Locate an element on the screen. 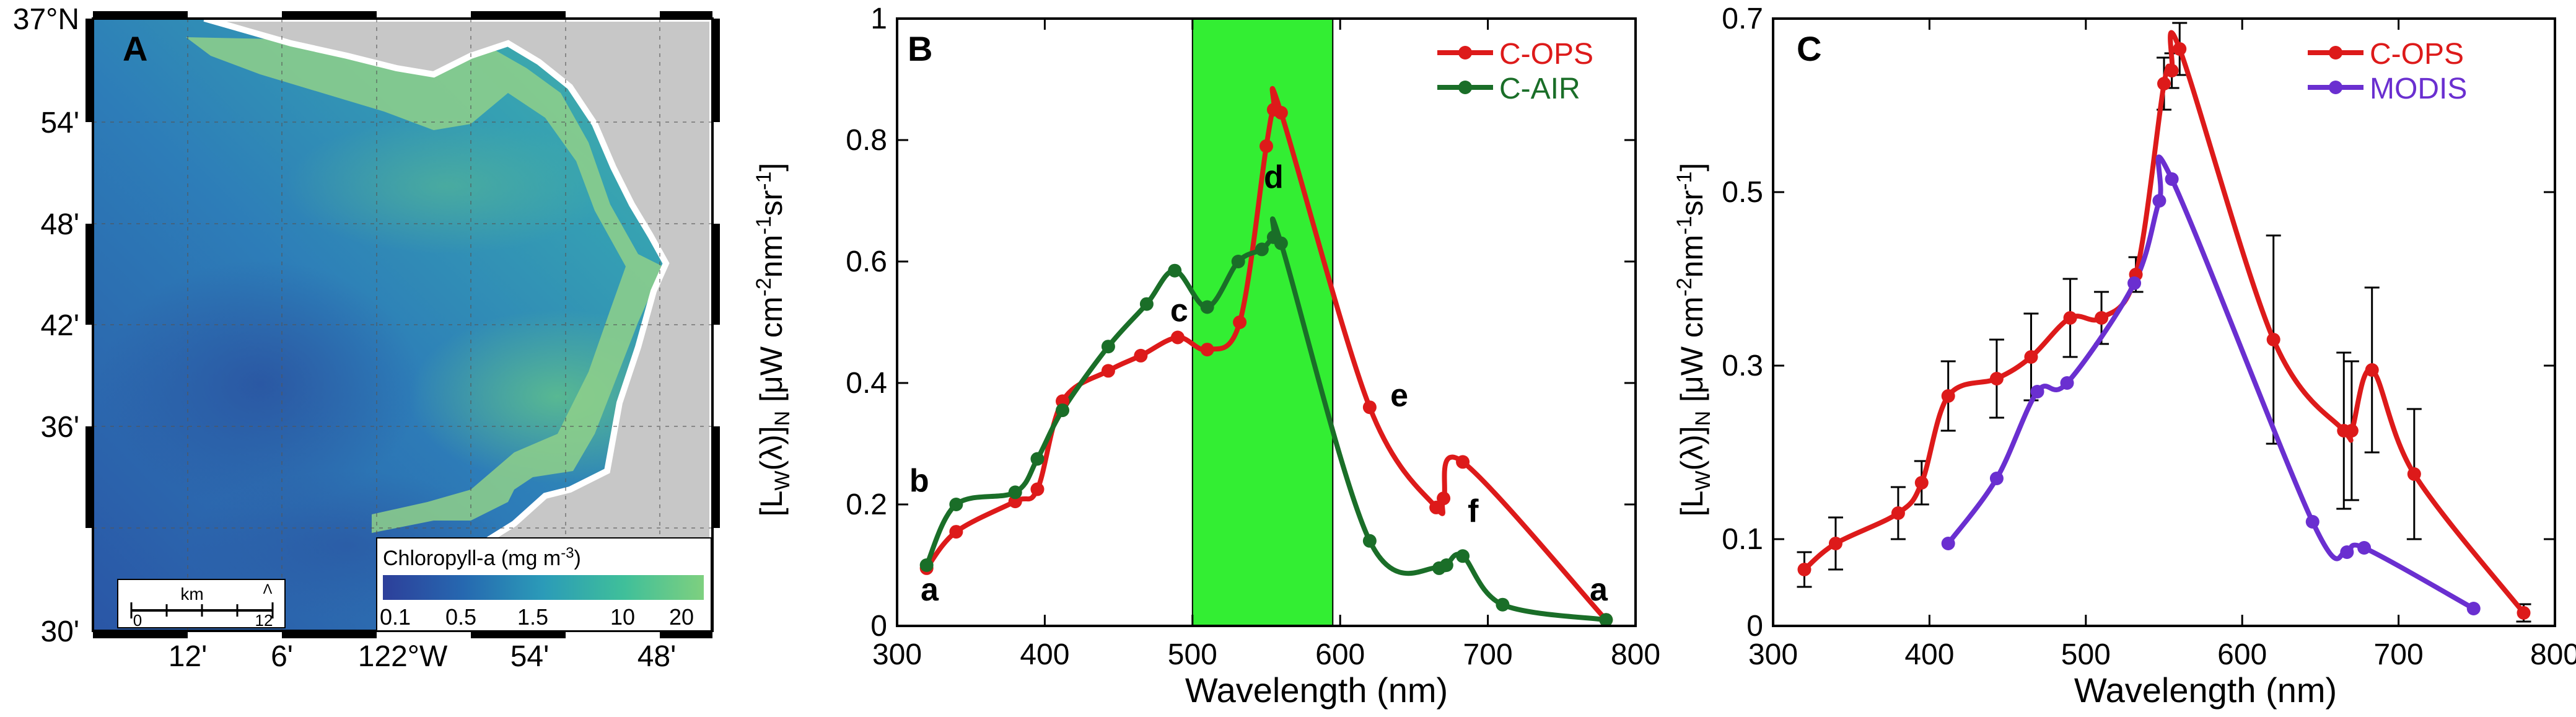 The height and width of the screenshot is (717, 2576). x-tick-label: 300 is located at coordinates (897, 654).